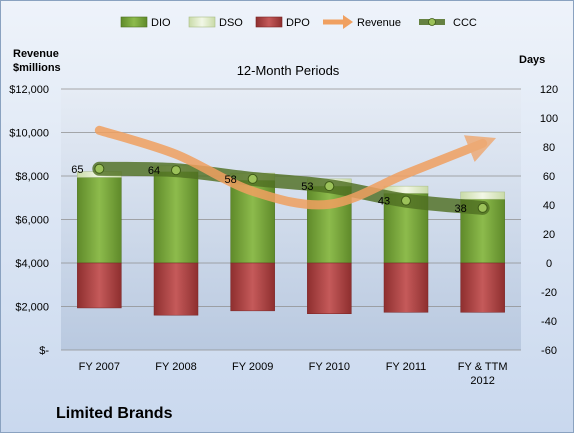 The image size is (574, 433). Describe the element at coordinates (32, 221) in the screenshot. I see `y-left-tick: $6,000` at that location.